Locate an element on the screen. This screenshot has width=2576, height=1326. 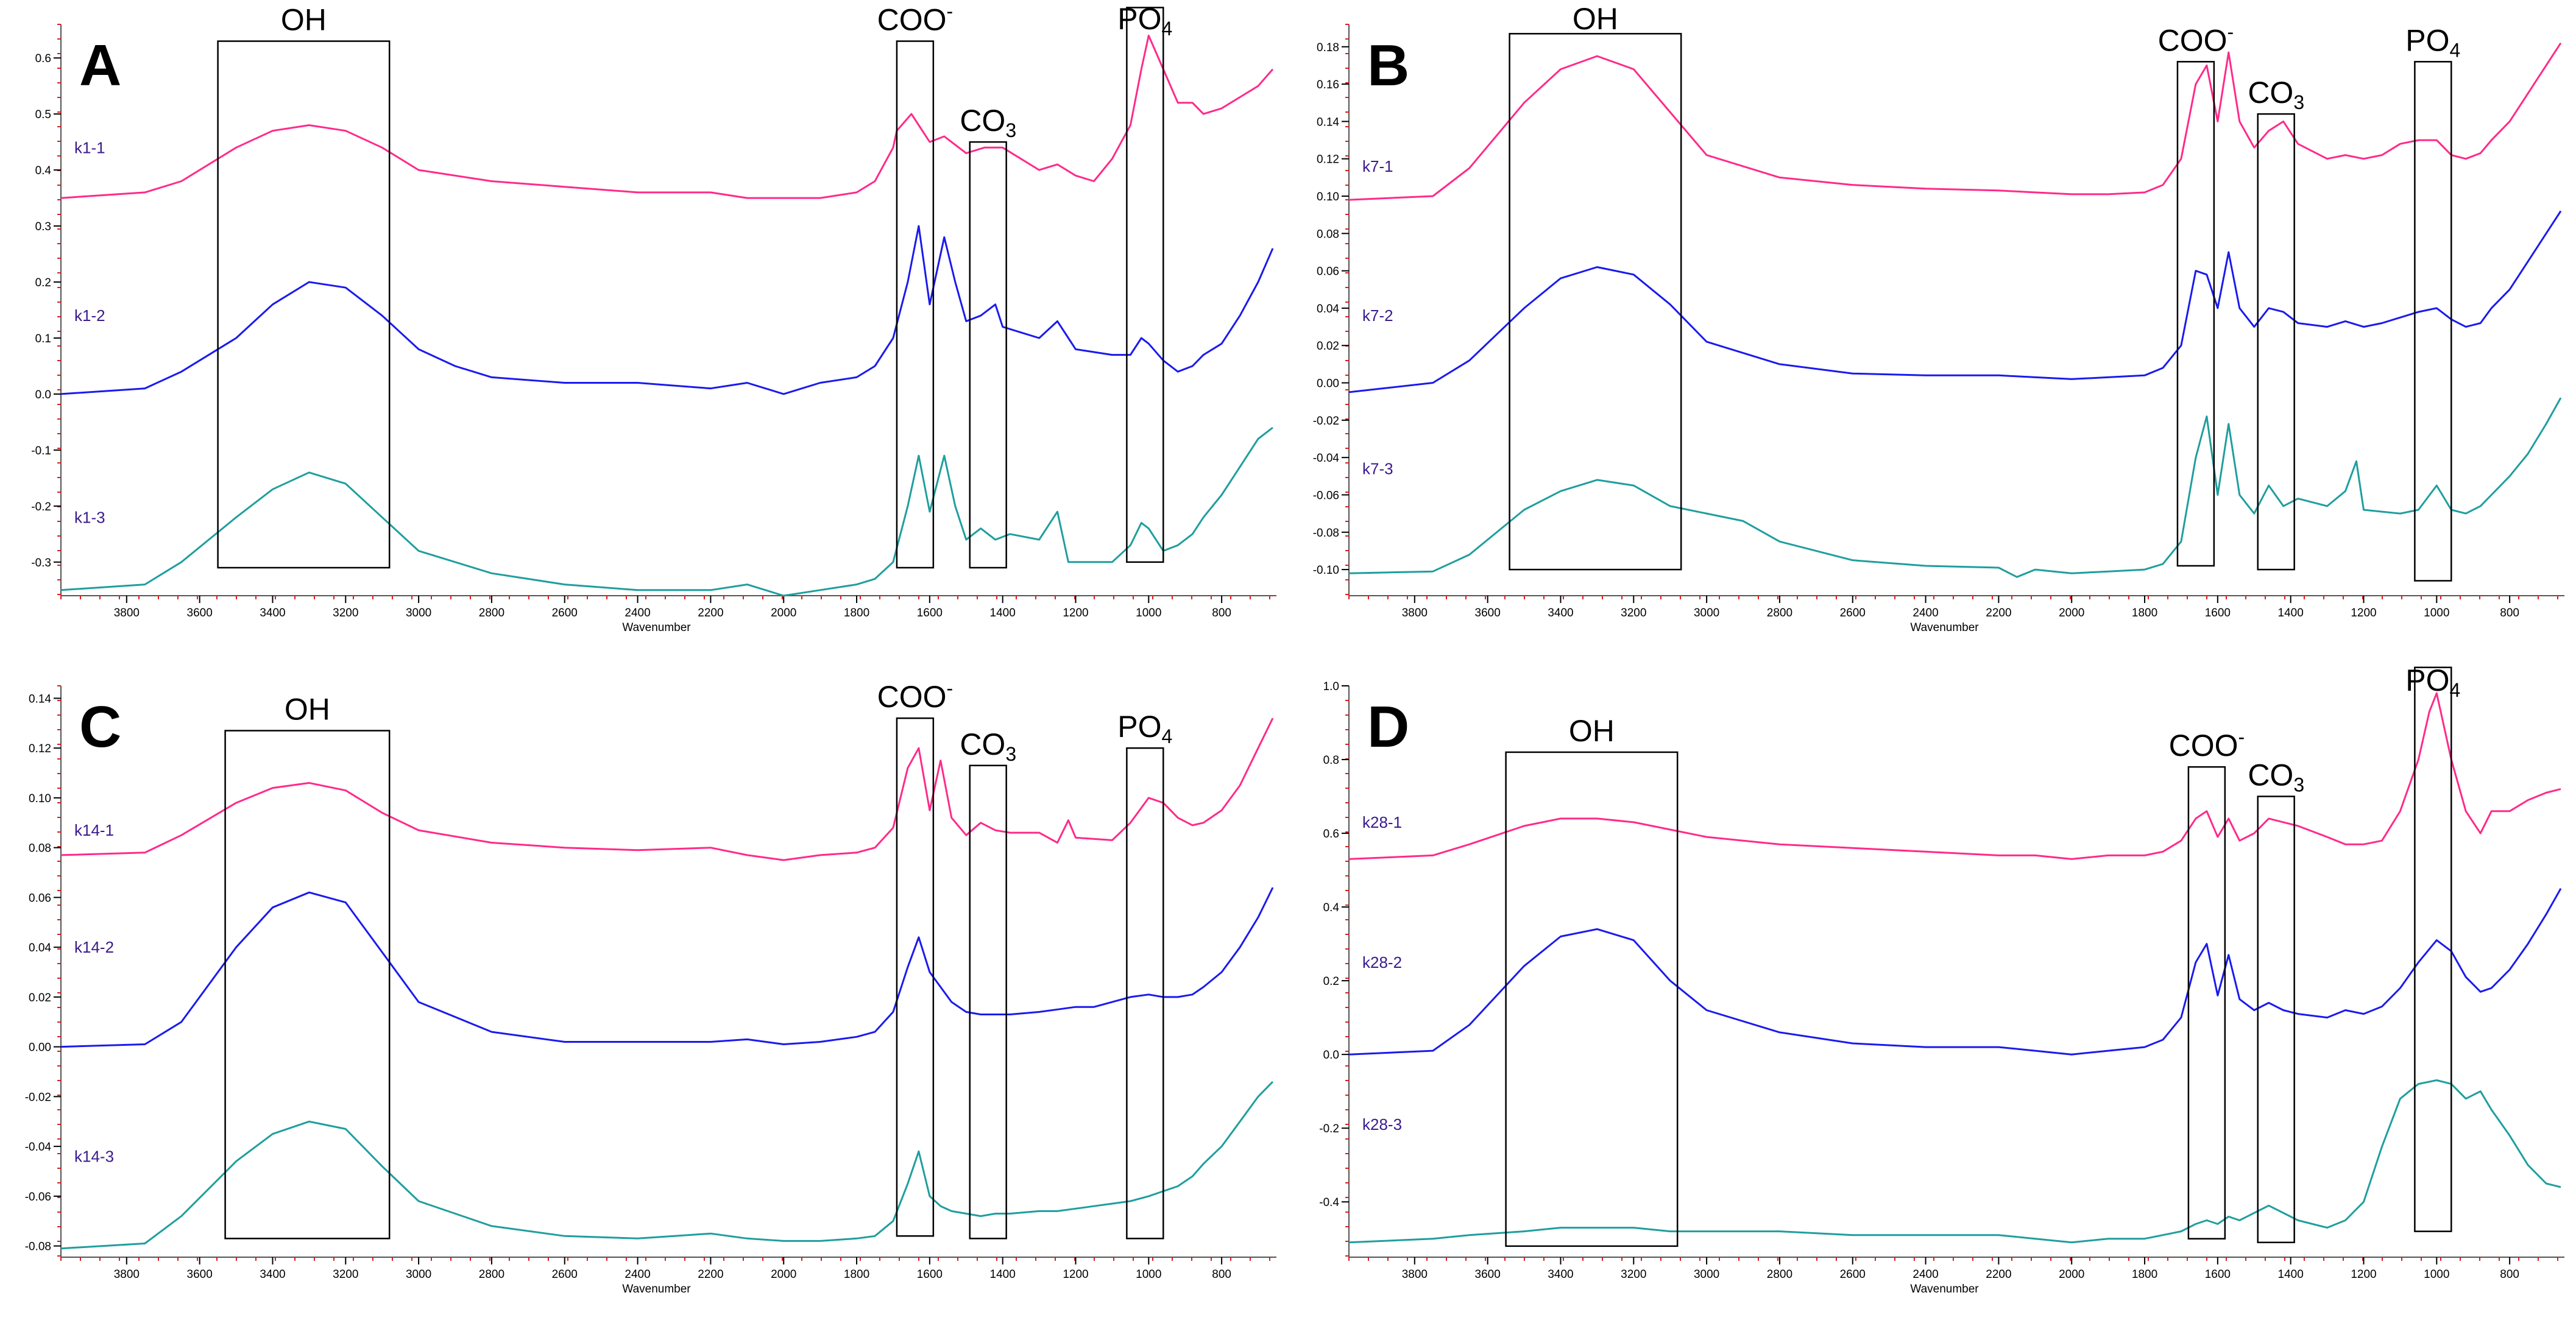
y-tick-label: 0.00 is located at coordinates (1328, 384).